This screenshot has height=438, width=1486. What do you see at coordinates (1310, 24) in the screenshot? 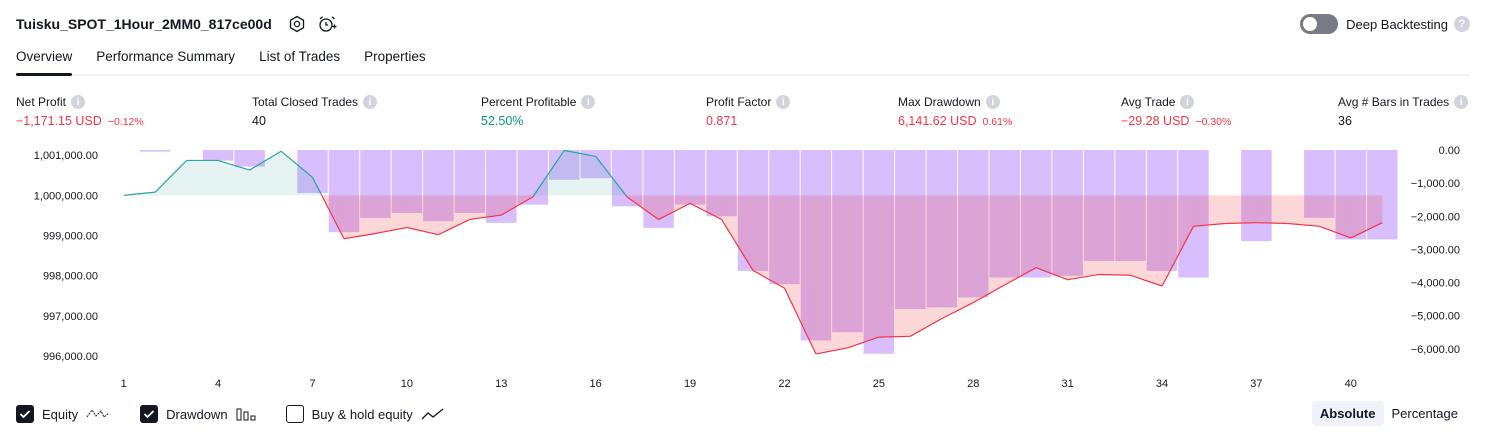
I see `toggle-knob` at bounding box center [1310, 24].